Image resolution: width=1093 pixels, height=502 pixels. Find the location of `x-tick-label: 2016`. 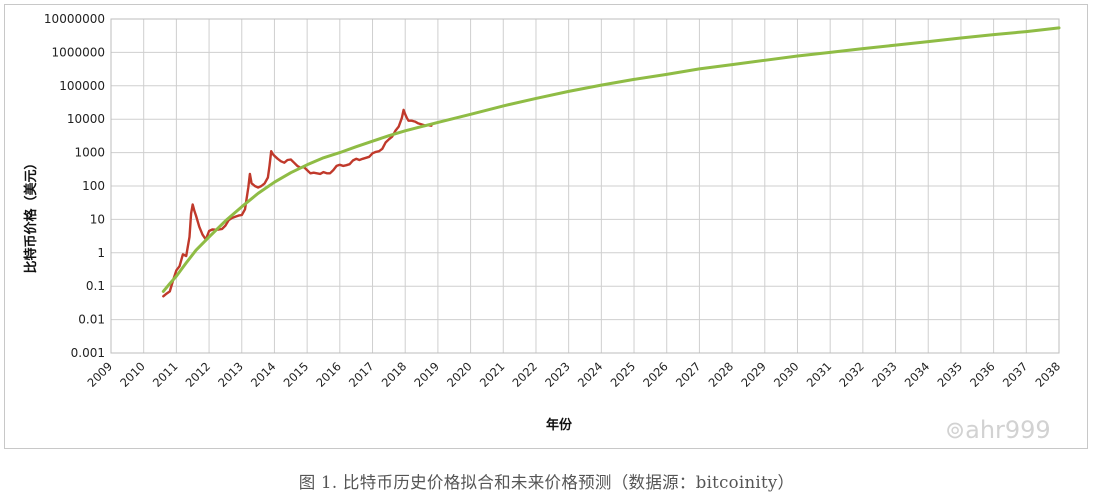

x-tick-label: 2016 is located at coordinates (328, 374).